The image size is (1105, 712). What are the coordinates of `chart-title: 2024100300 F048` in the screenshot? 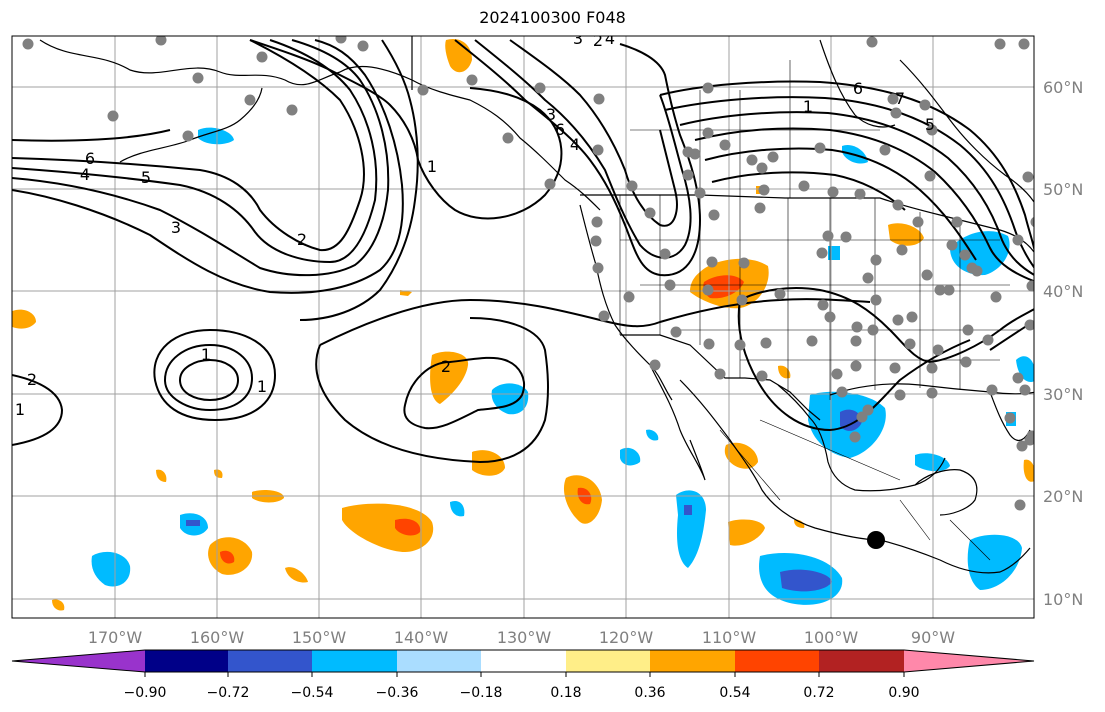 It's located at (552, 17).